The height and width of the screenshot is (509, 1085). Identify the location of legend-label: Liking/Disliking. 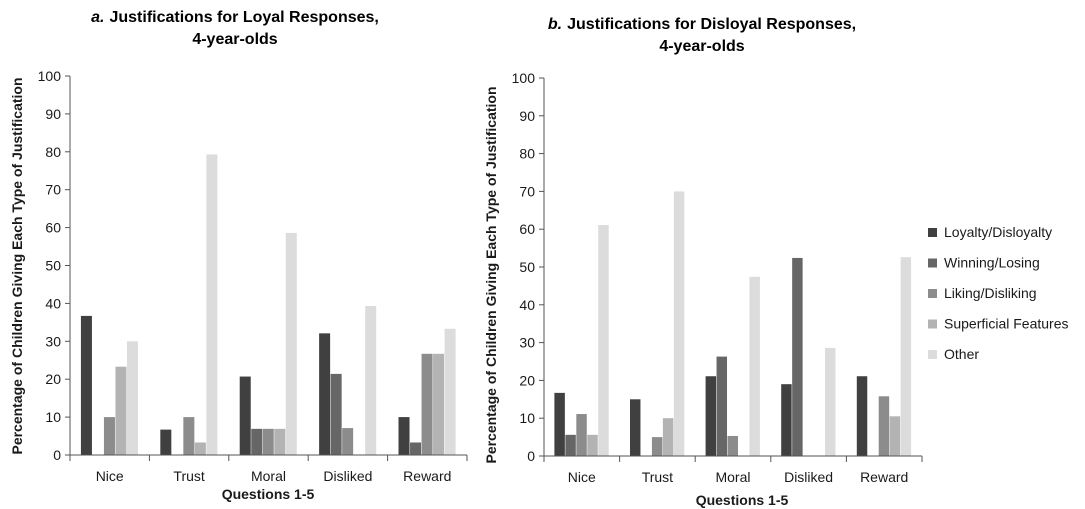
(990, 293).